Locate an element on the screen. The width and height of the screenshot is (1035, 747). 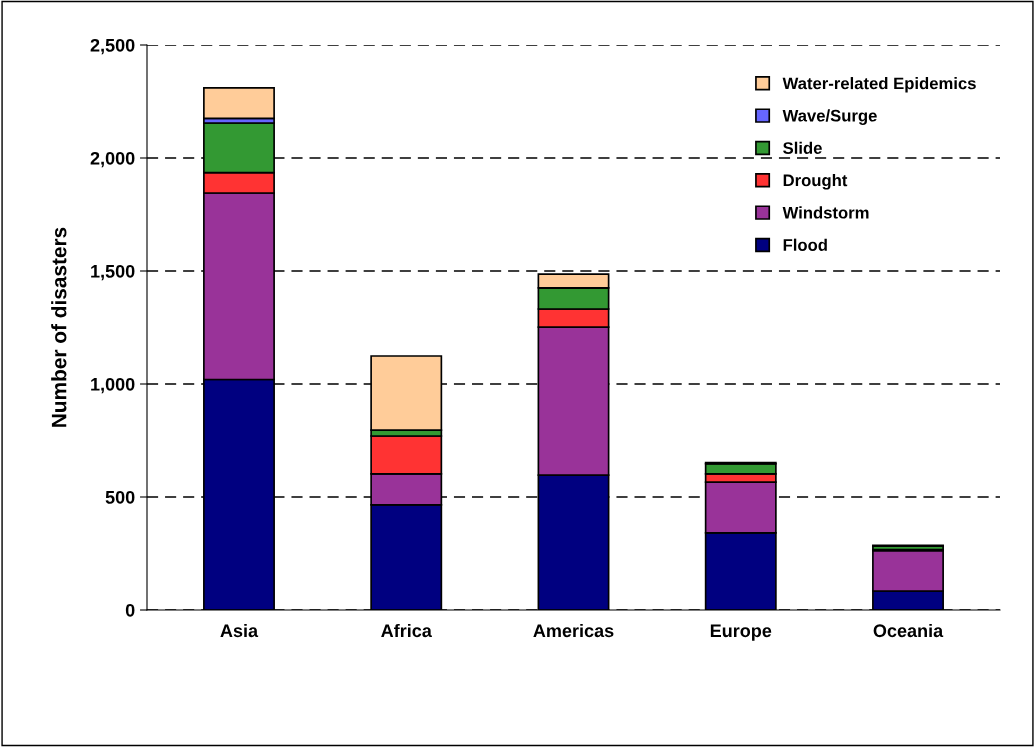
y-tick-label: 2,500 is located at coordinates (112, 46).